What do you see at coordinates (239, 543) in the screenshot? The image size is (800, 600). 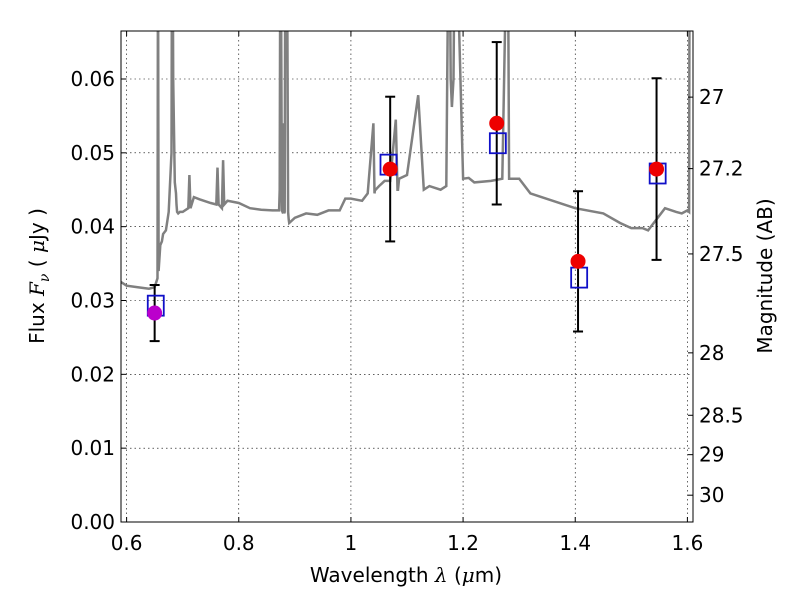 I see `x-tick-label: 0.8` at bounding box center [239, 543].